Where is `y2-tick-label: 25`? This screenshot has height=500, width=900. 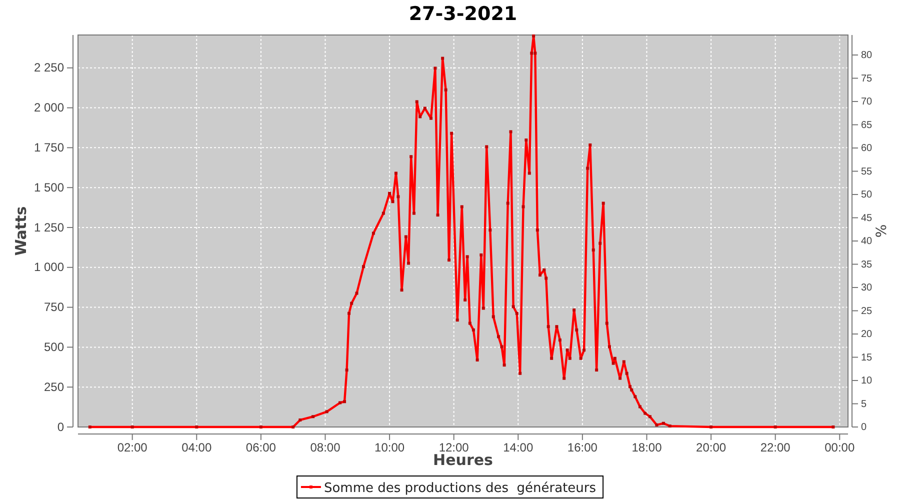
y2-tick-label: 25 is located at coordinates (867, 311).